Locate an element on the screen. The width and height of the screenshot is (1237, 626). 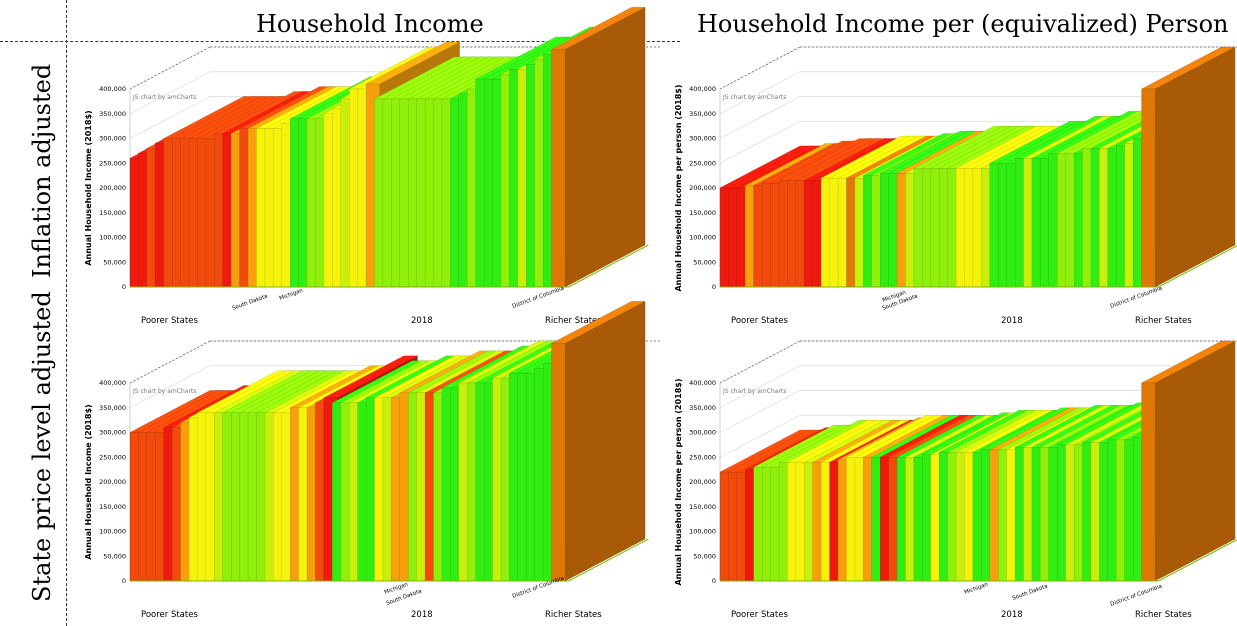
horizontal-divider is located at coordinates (340, 41).